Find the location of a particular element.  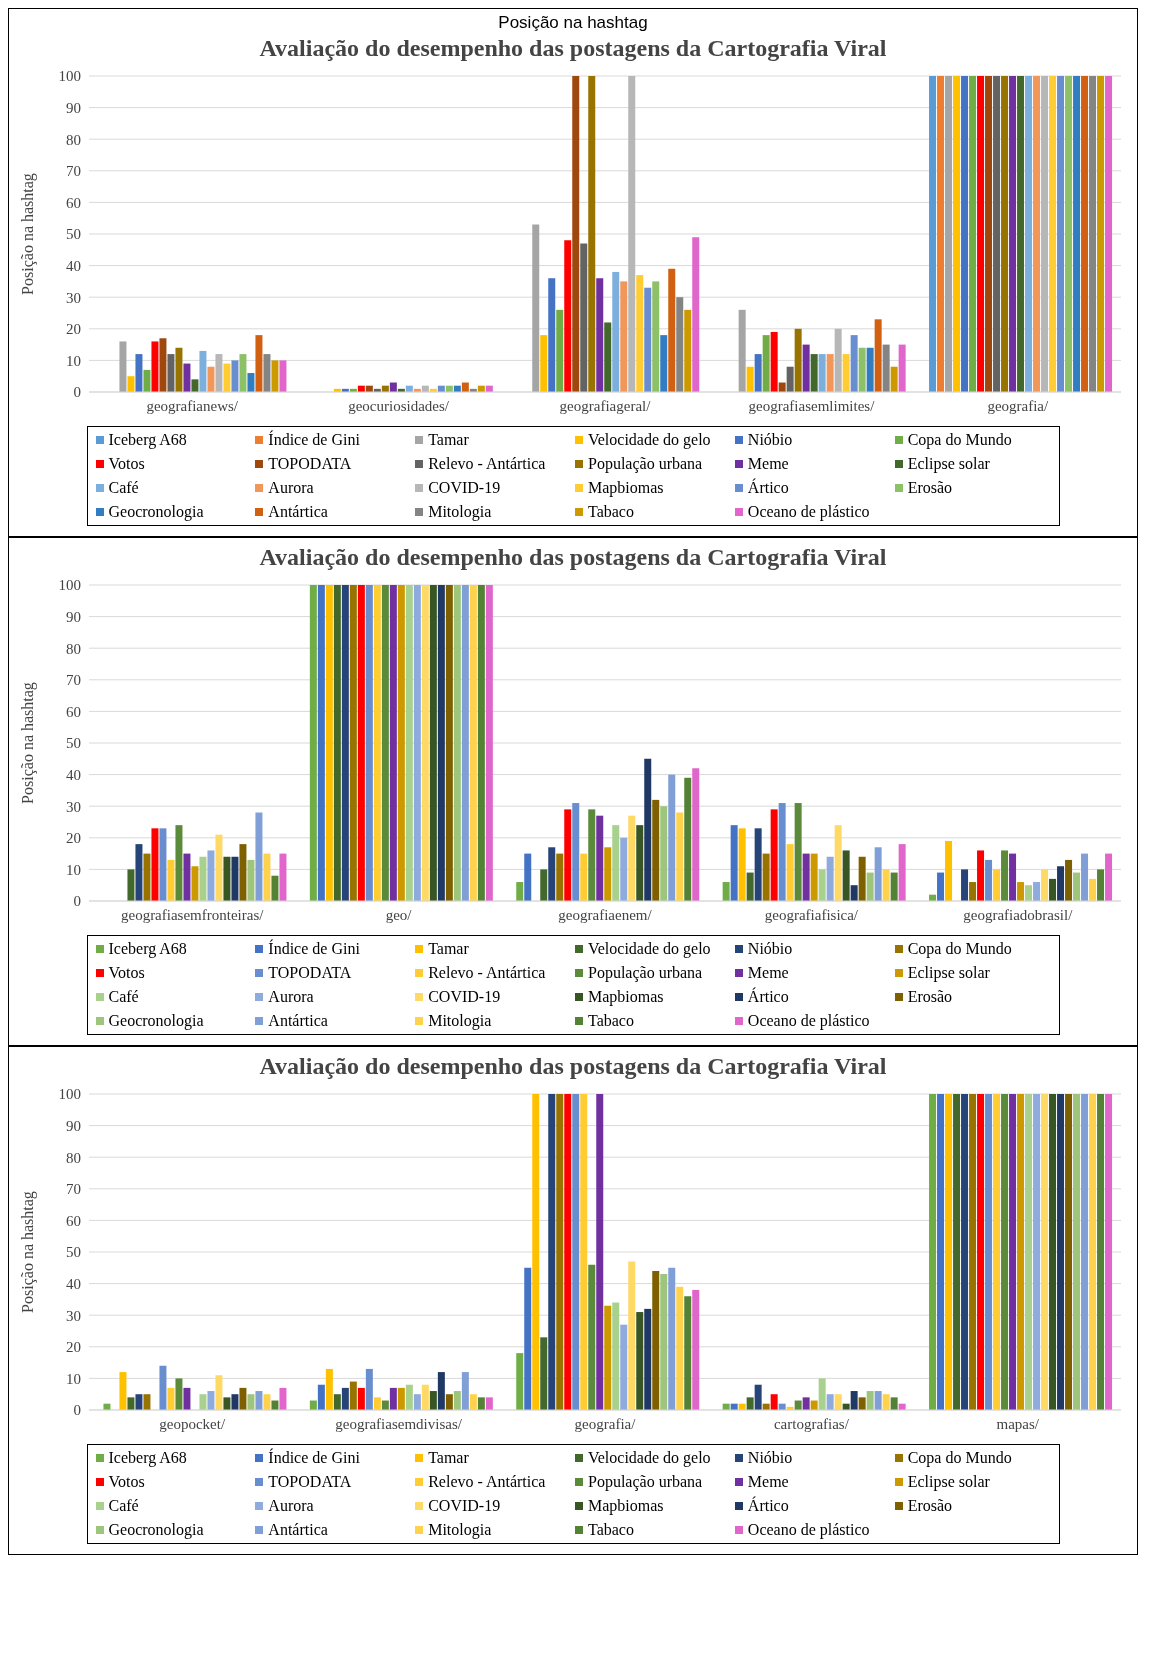

legend-label: Votos is located at coordinates (126, 973).